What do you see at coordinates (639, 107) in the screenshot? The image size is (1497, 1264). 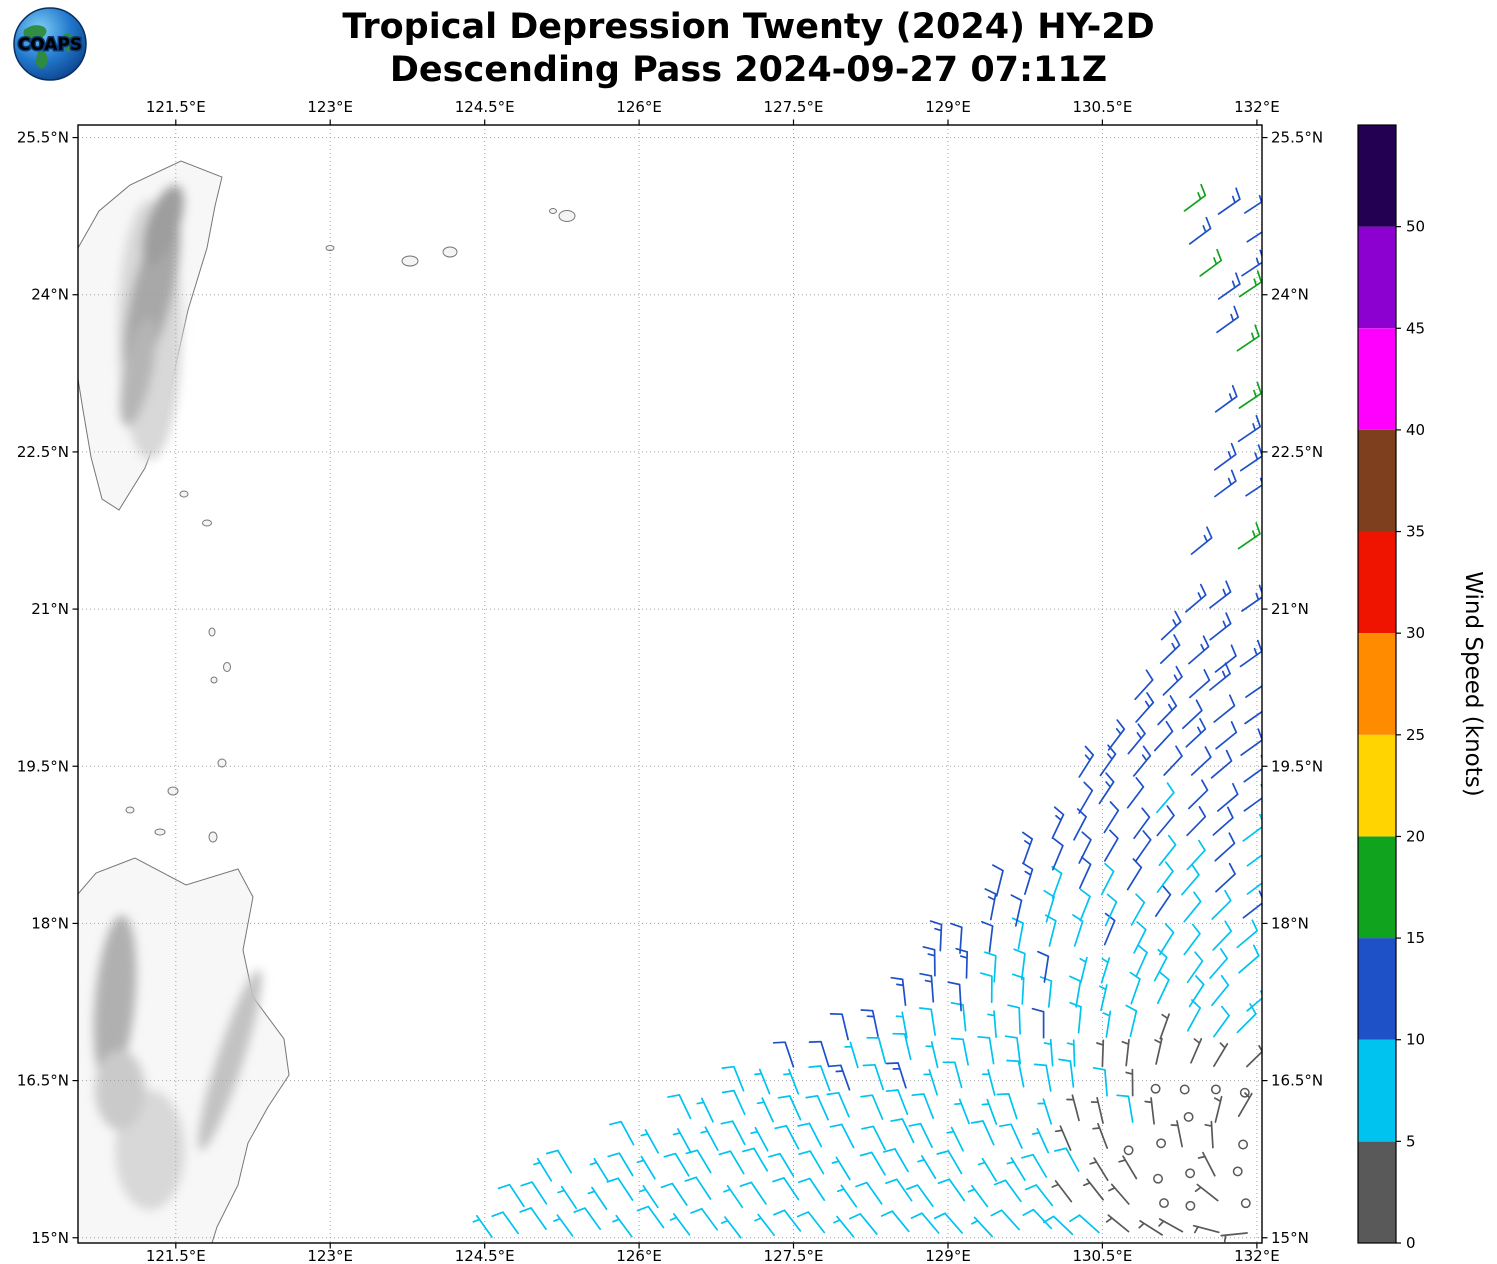 I see `x-tick-label-top: 126°E` at bounding box center [639, 107].